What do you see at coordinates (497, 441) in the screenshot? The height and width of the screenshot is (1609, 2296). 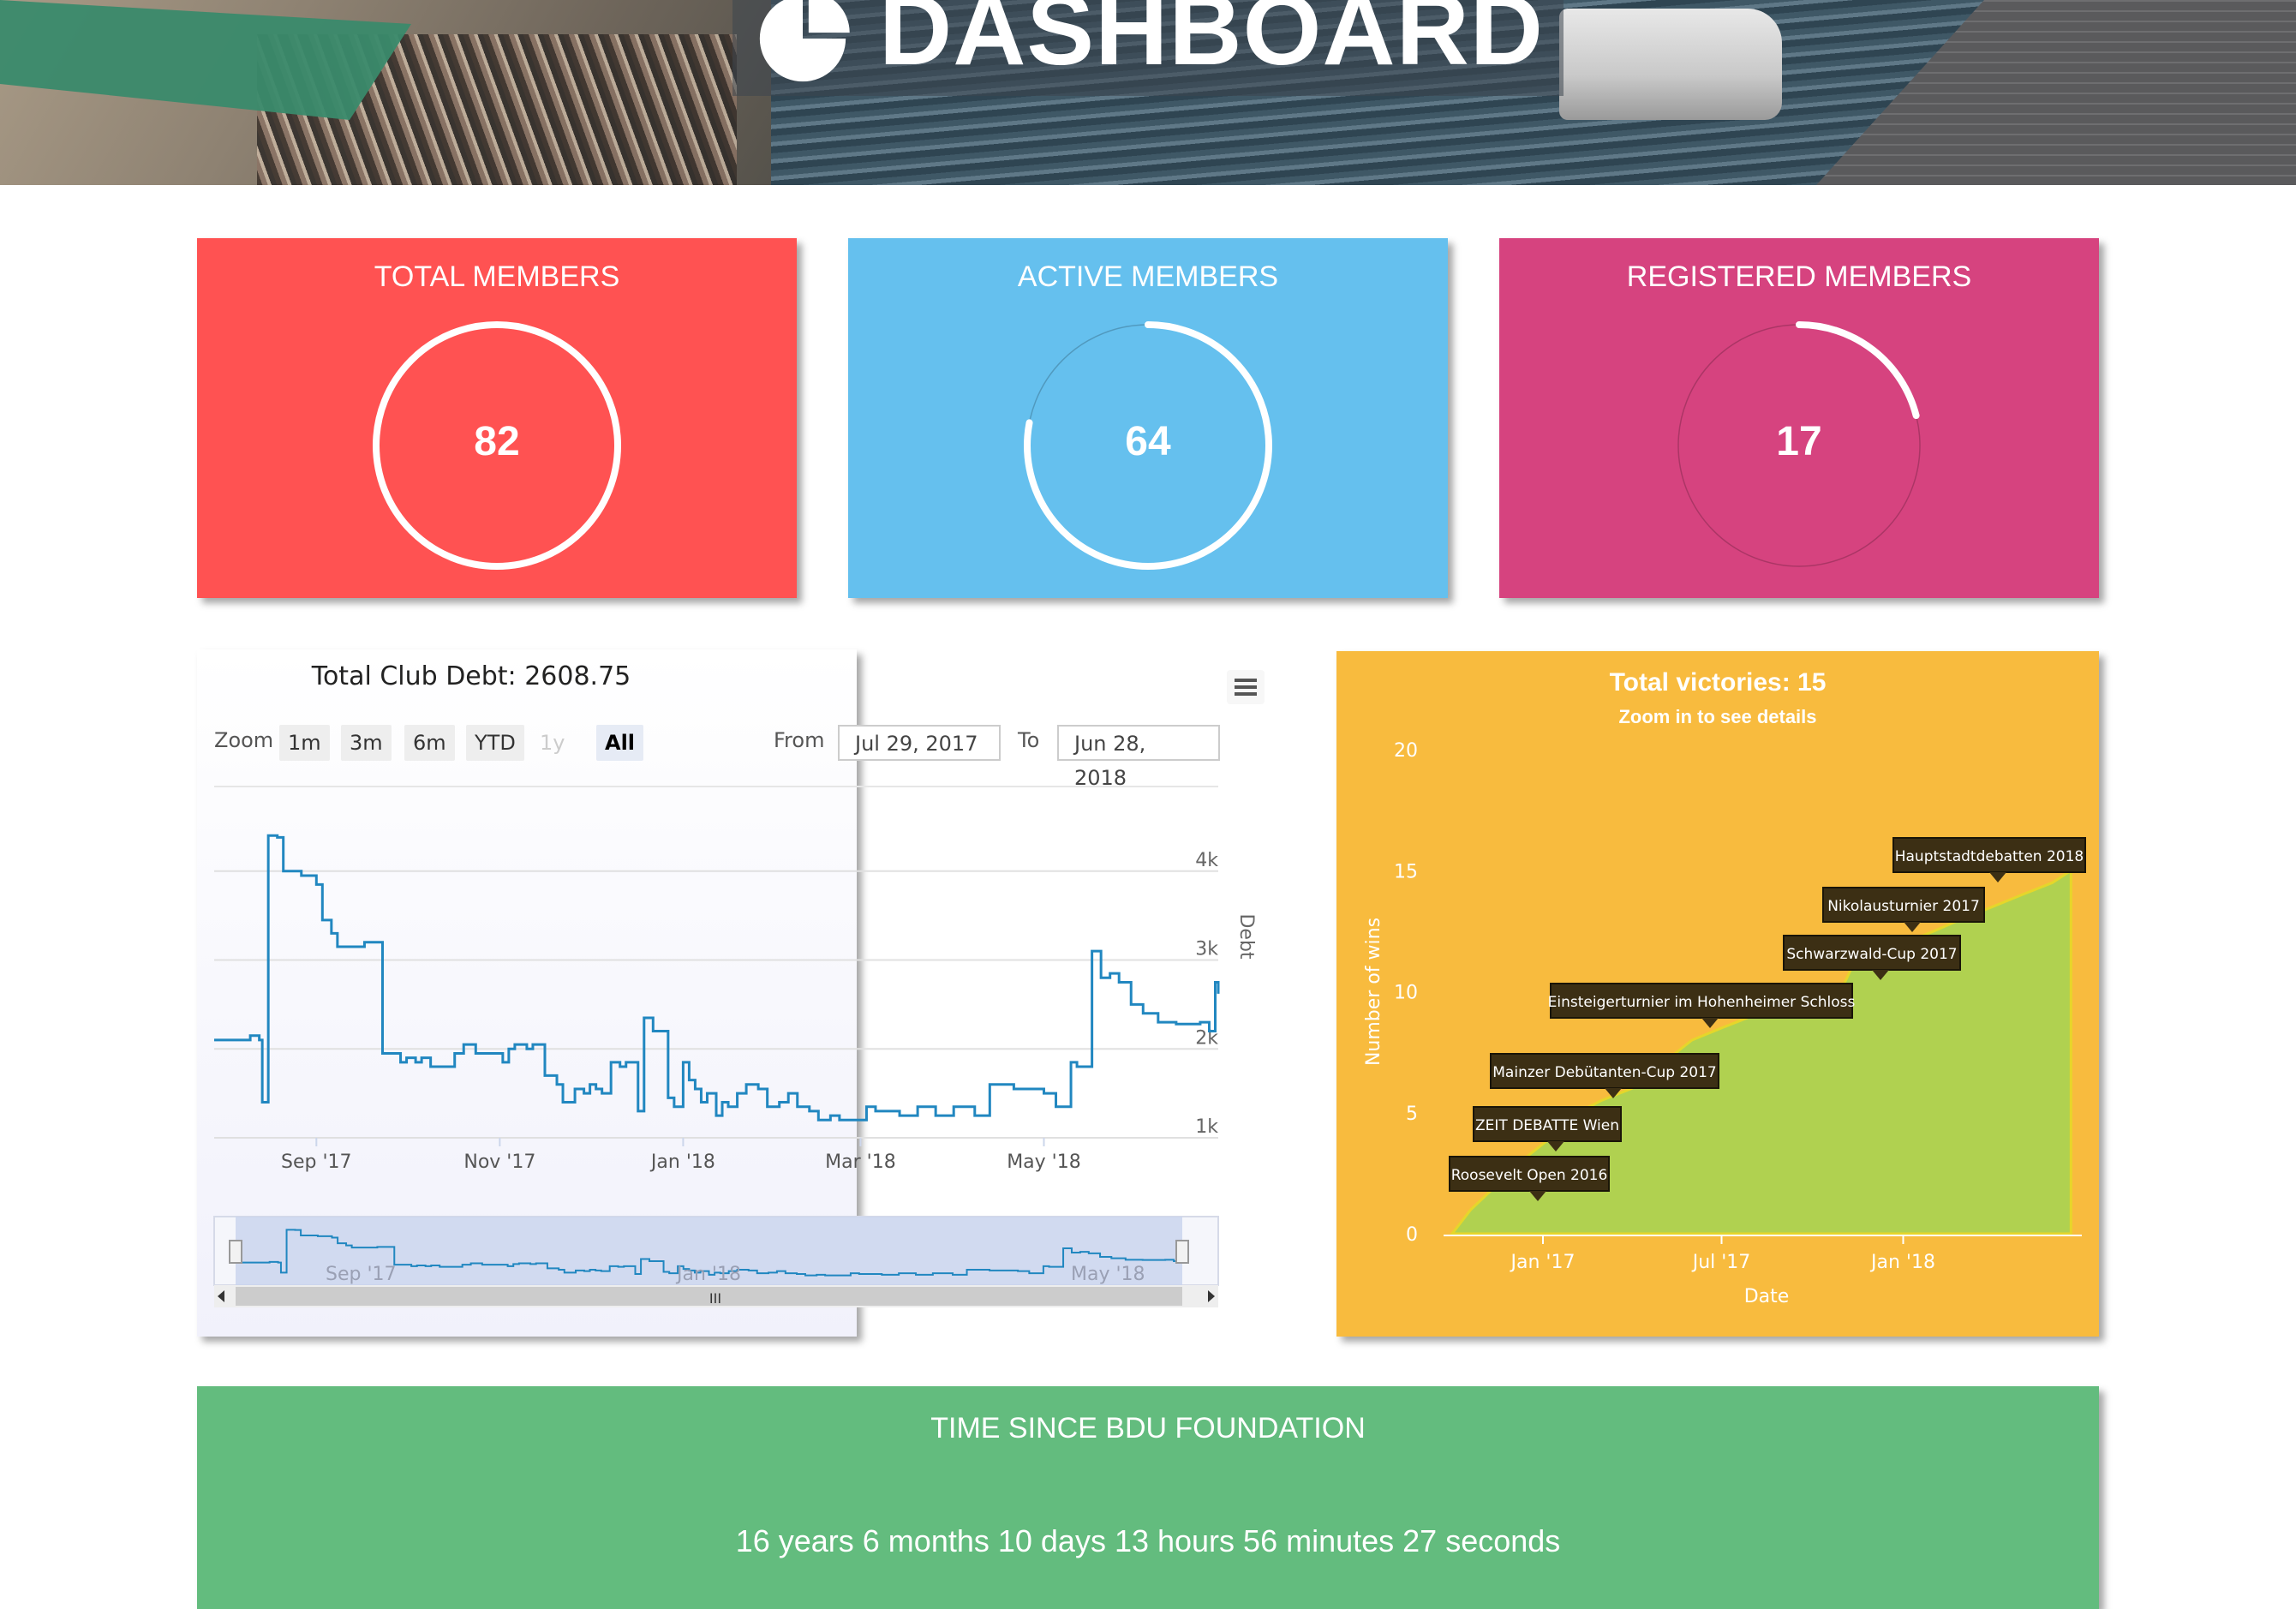 I see `card-value: 82` at bounding box center [497, 441].